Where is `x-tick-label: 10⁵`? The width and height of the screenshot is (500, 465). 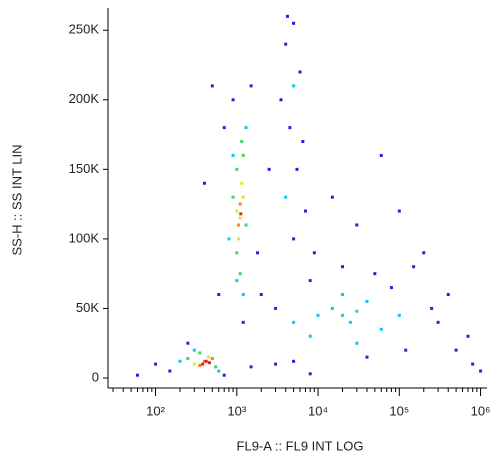
x-tick-label: 10⁵ is located at coordinates (399, 410).